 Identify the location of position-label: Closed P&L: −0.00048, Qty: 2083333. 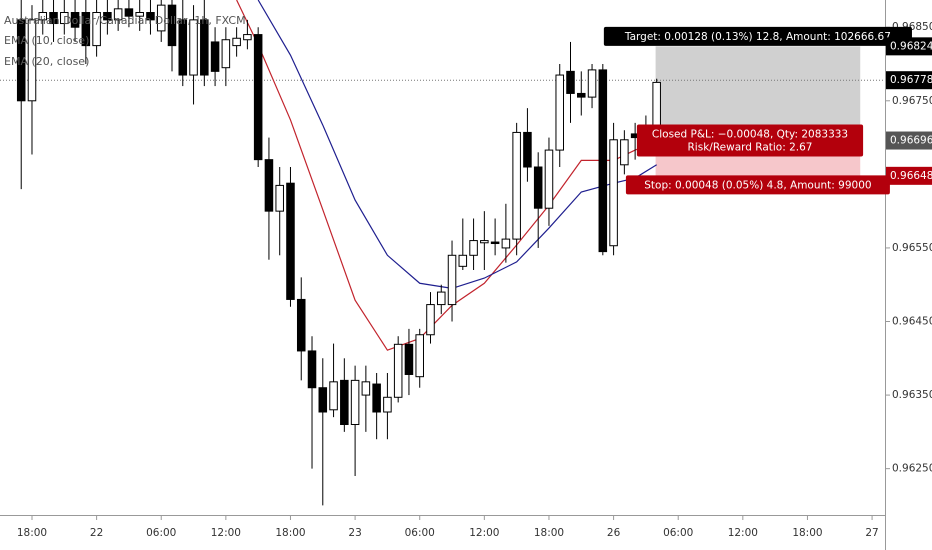
(750, 135).